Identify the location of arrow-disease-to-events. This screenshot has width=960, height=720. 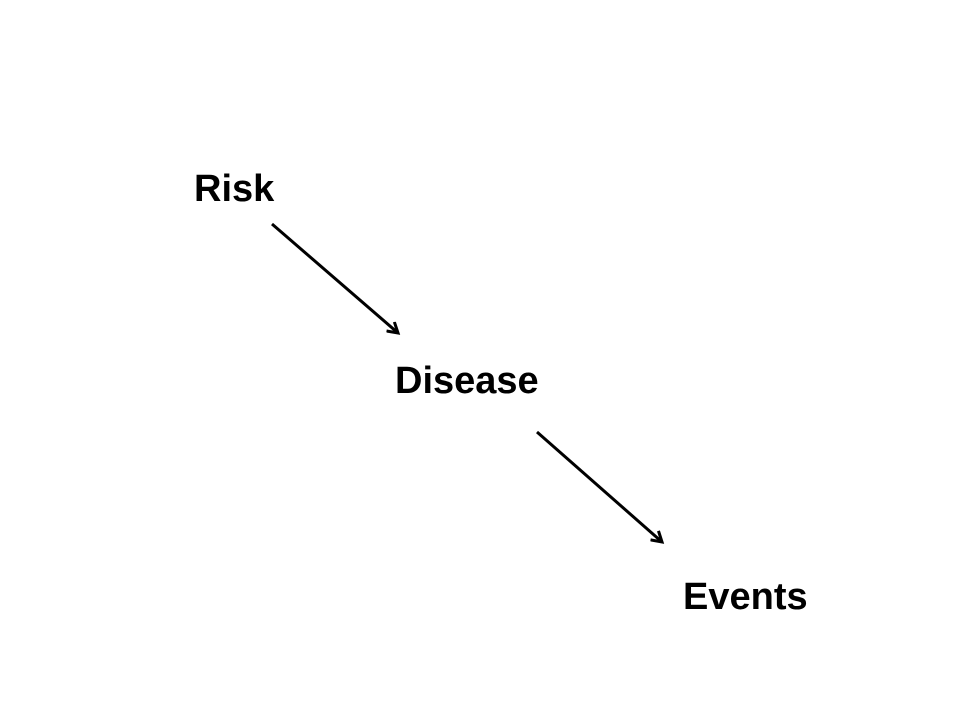
(599, 486).